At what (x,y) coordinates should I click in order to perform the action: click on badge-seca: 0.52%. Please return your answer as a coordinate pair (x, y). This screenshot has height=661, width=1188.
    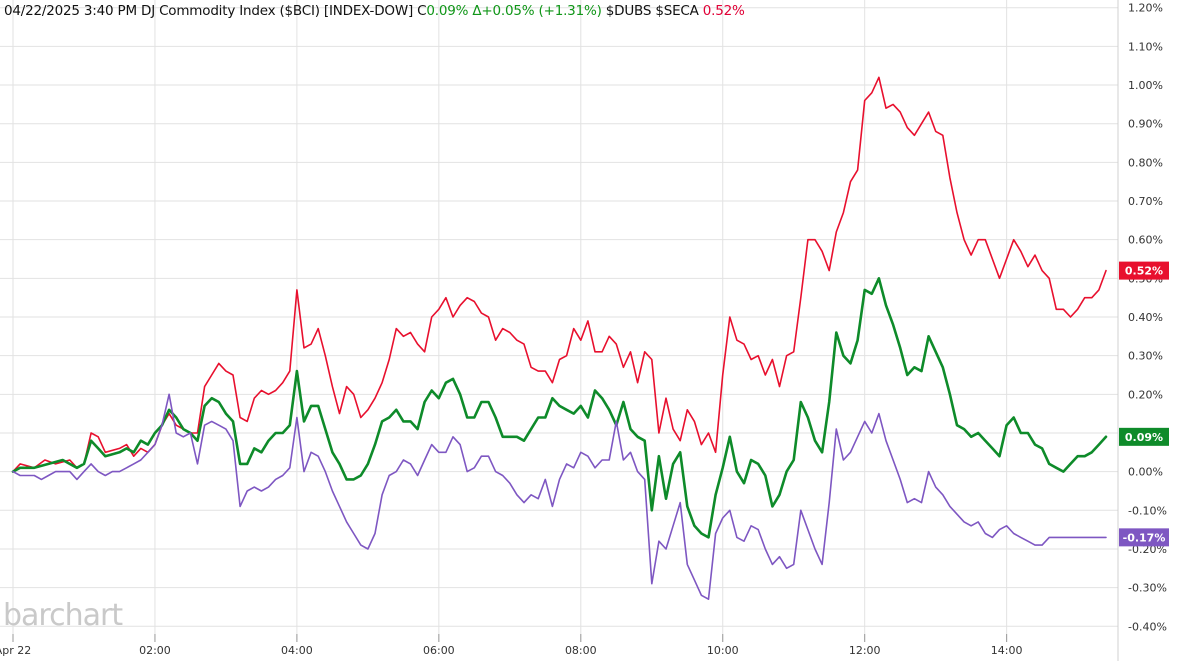
    Looking at the image, I should click on (1144, 270).